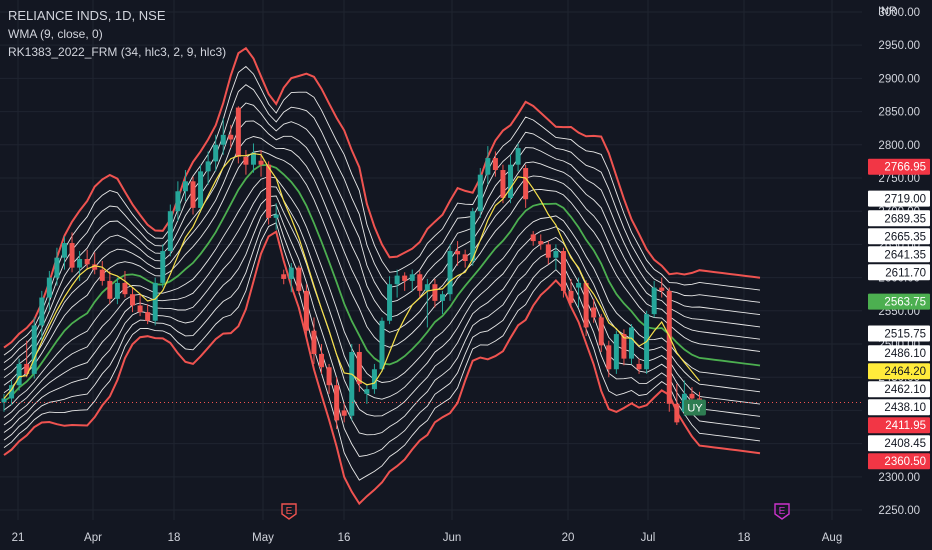 The image size is (932, 550). Describe the element at coordinates (899, 511) in the screenshot. I see `y-tick-label: 2250.00` at that location.